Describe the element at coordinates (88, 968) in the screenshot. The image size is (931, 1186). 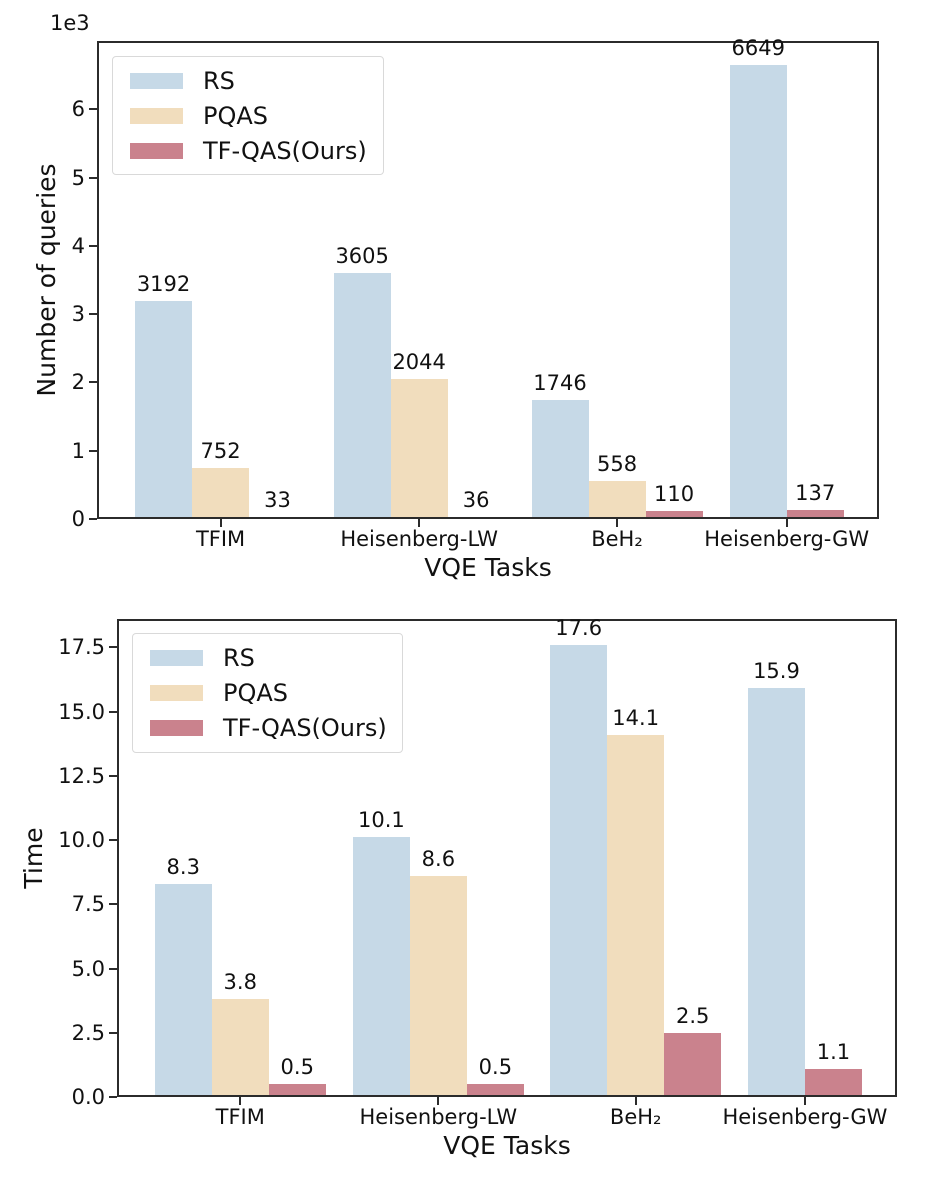
I see `y-tick-label: 5.0` at that location.